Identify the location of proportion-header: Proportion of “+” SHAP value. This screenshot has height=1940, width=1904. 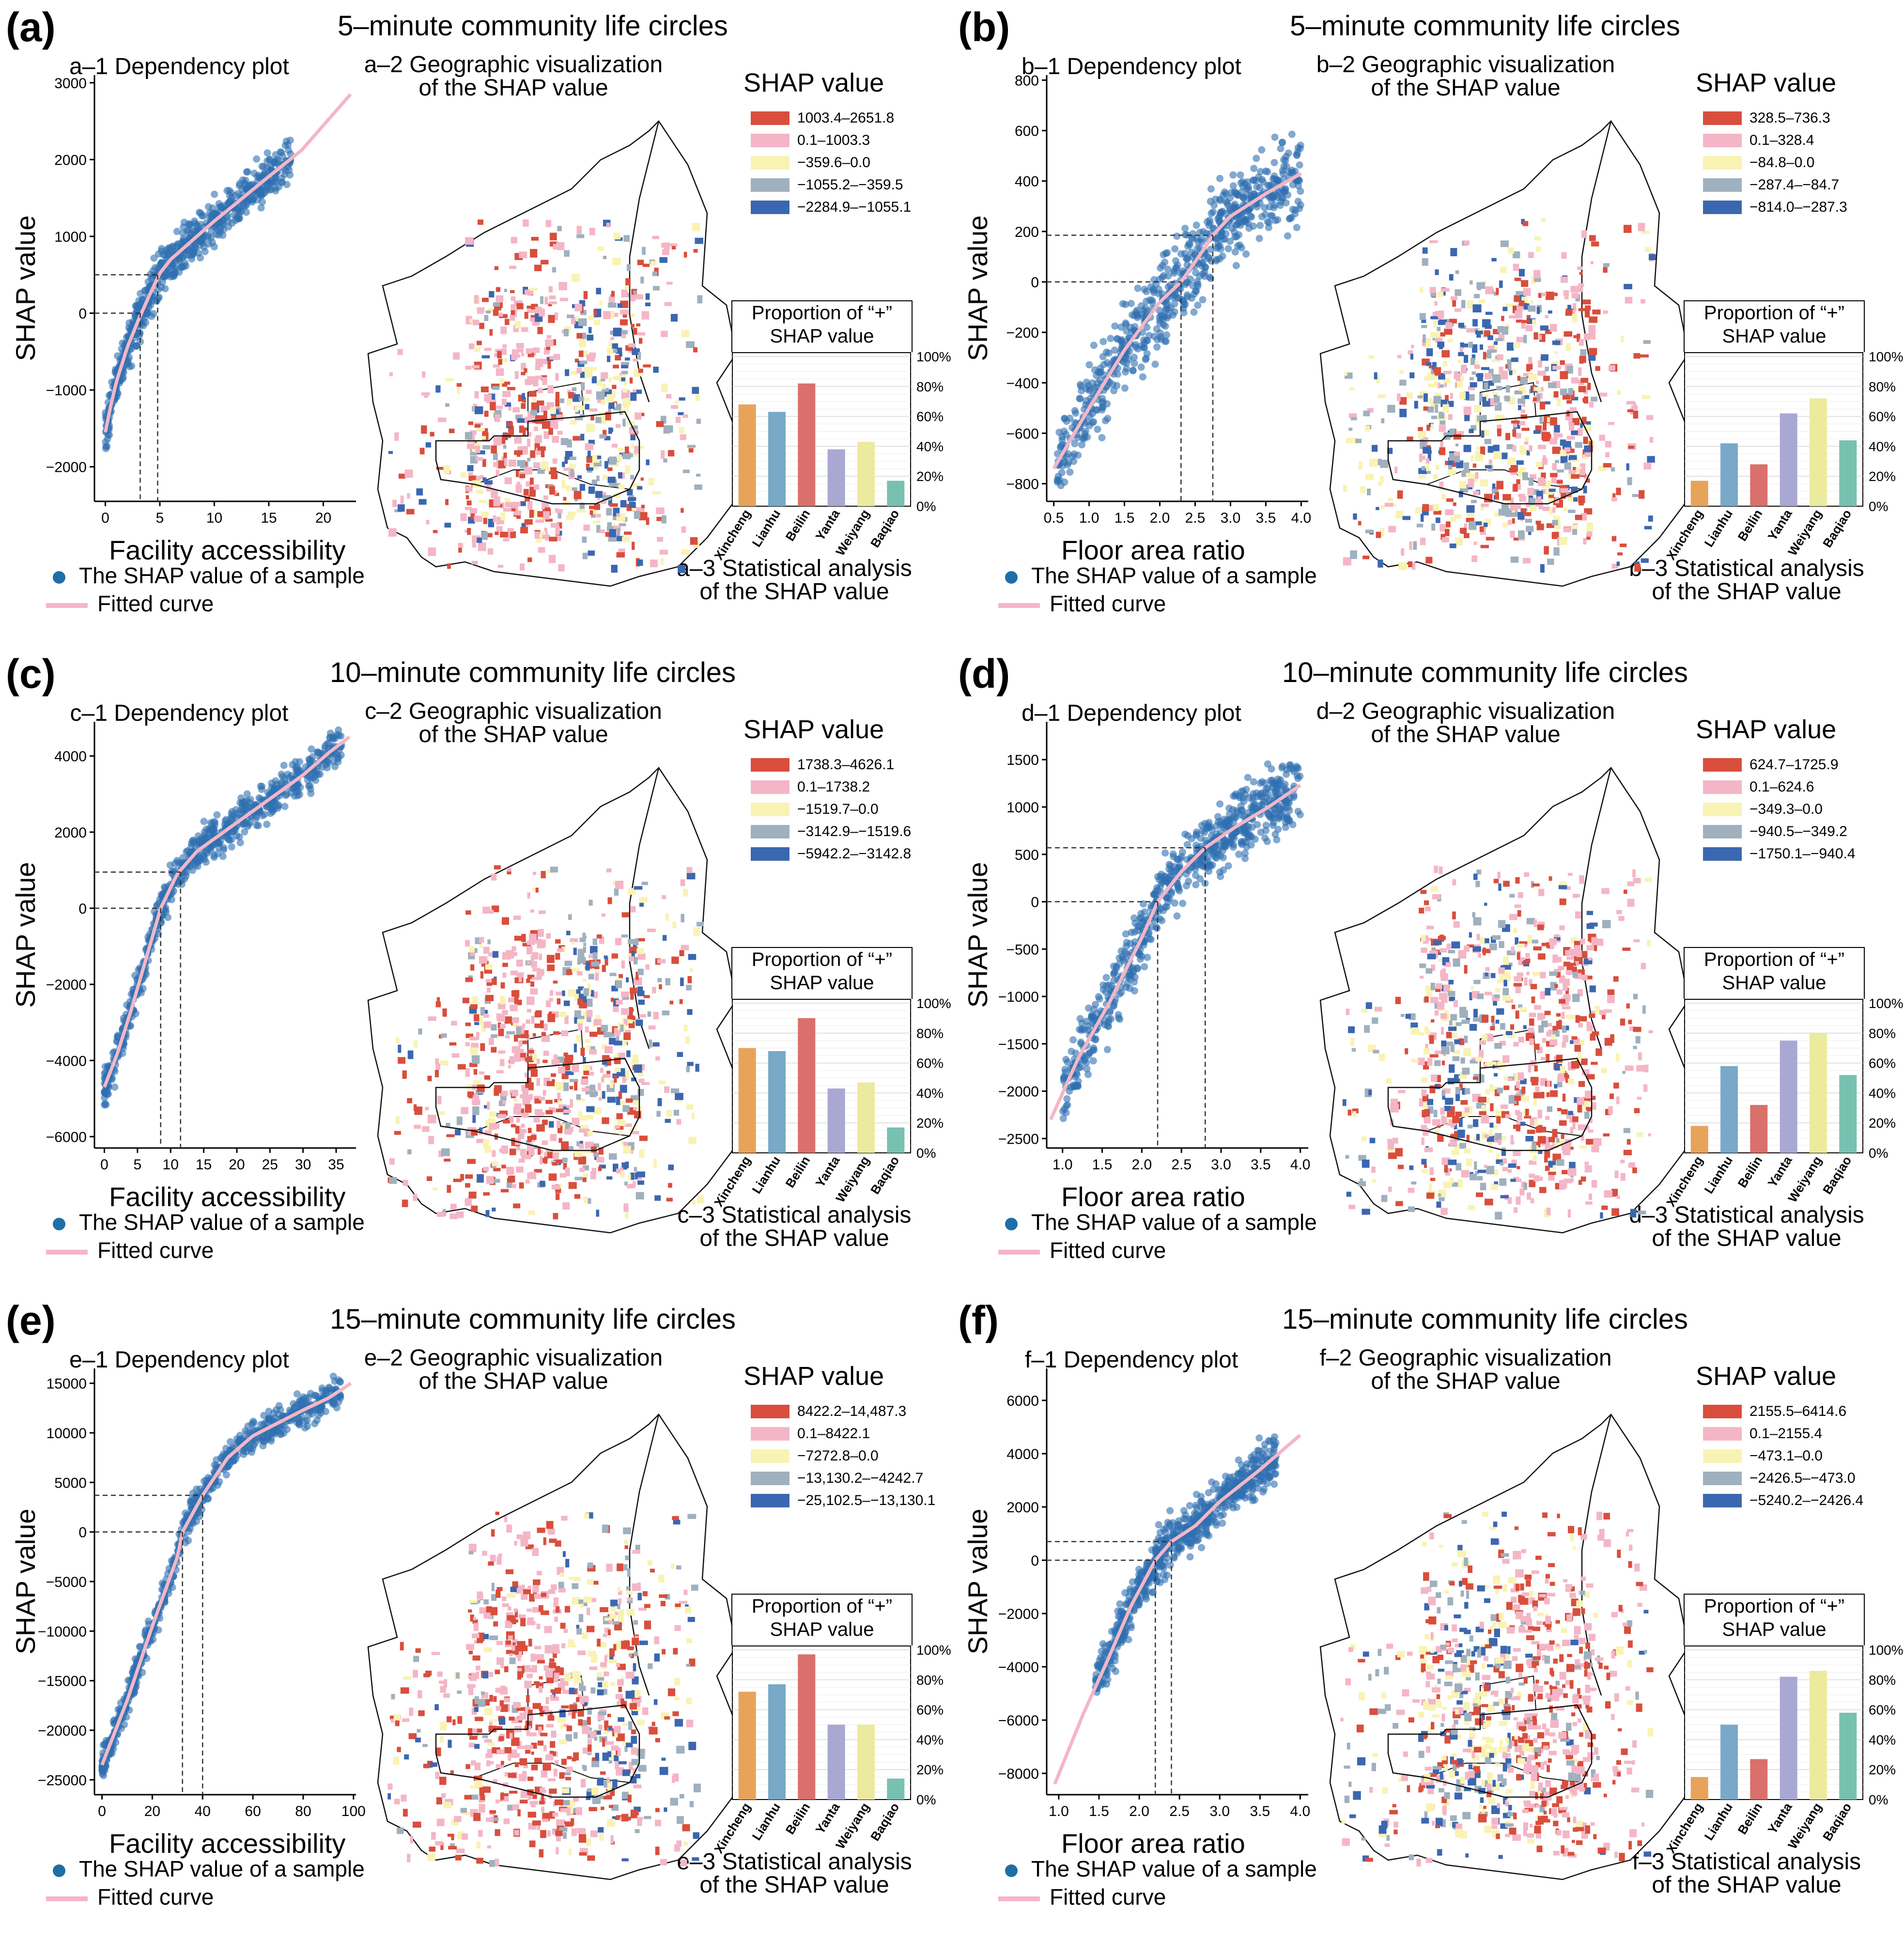
(822, 326).